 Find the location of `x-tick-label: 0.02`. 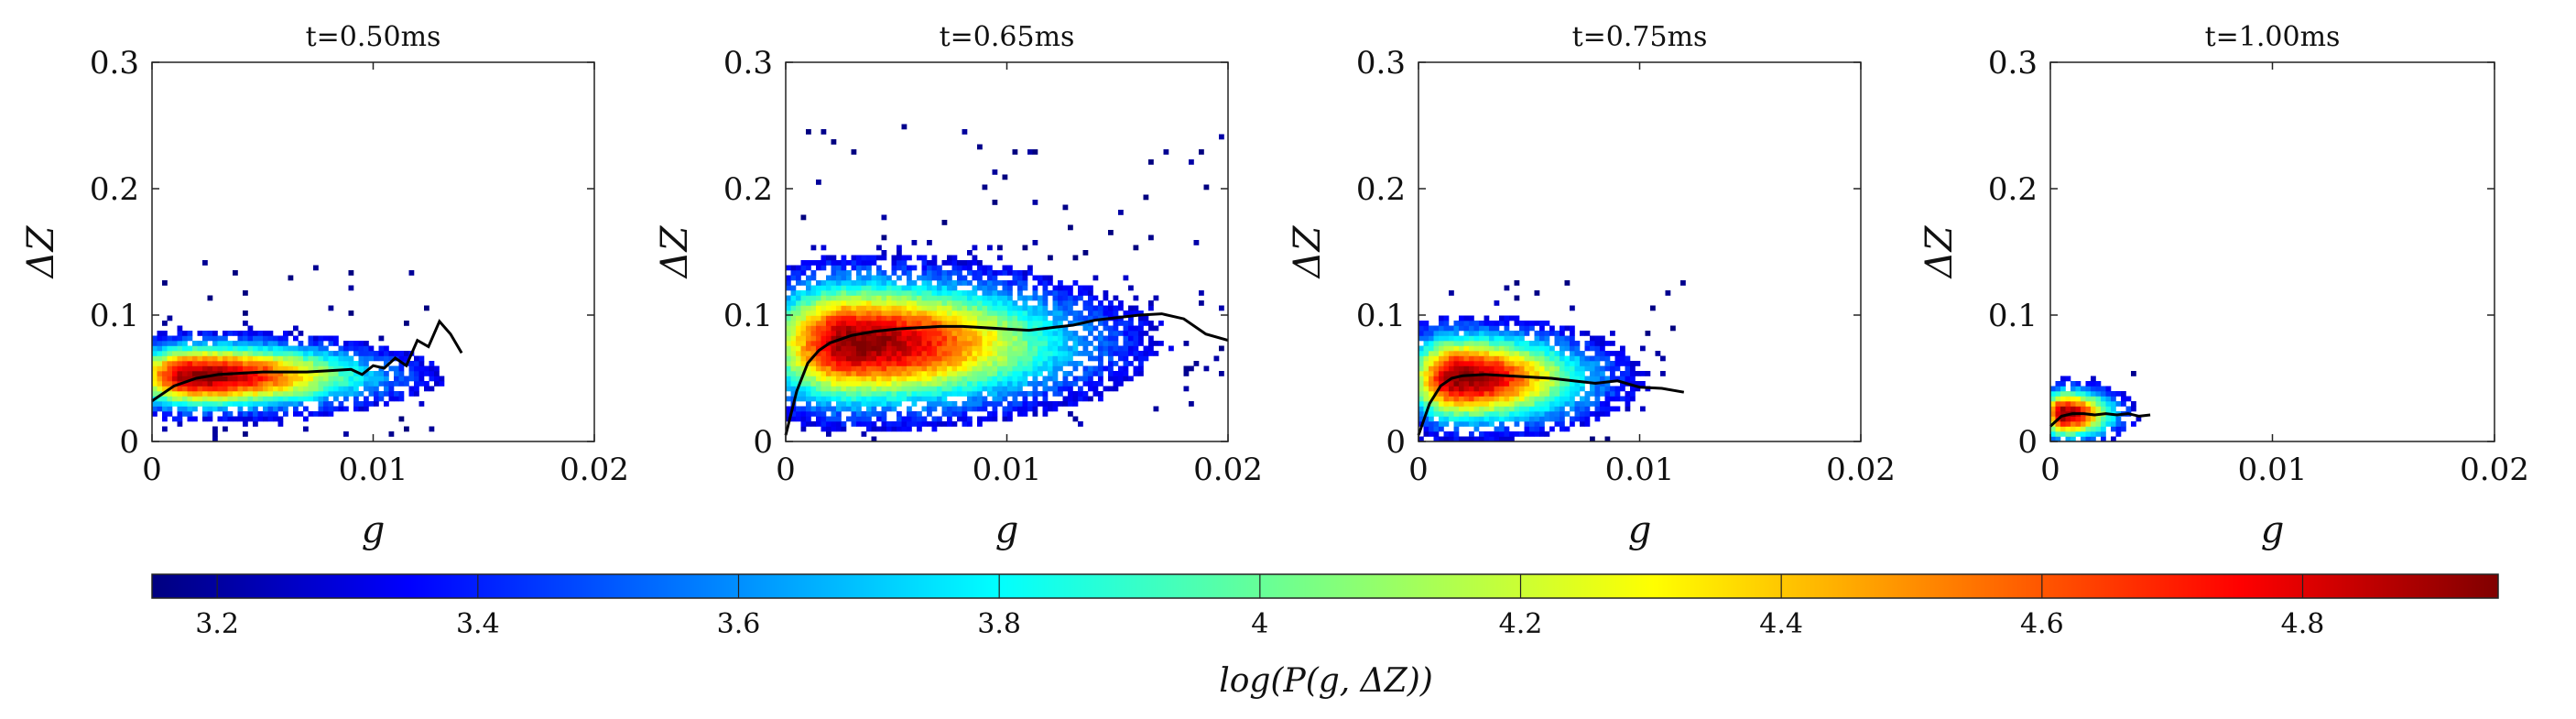

x-tick-label: 0.02 is located at coordinates (1228, 470).